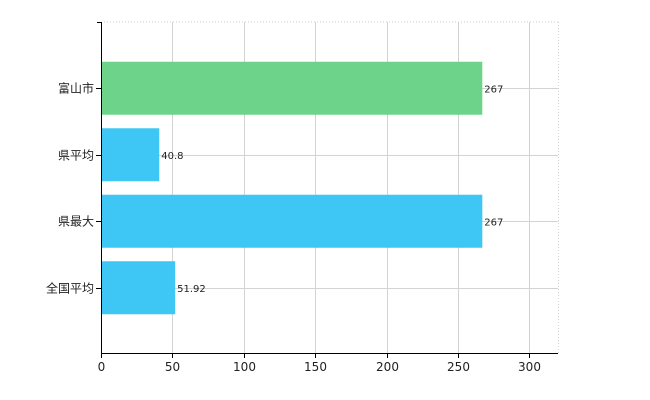 The width and height of the screenshot is (650, 400). What do you see at coordinates (244, 367) in the screenshot?
I see `x-tick-label-100: 100` at bounding box center [244, 367].